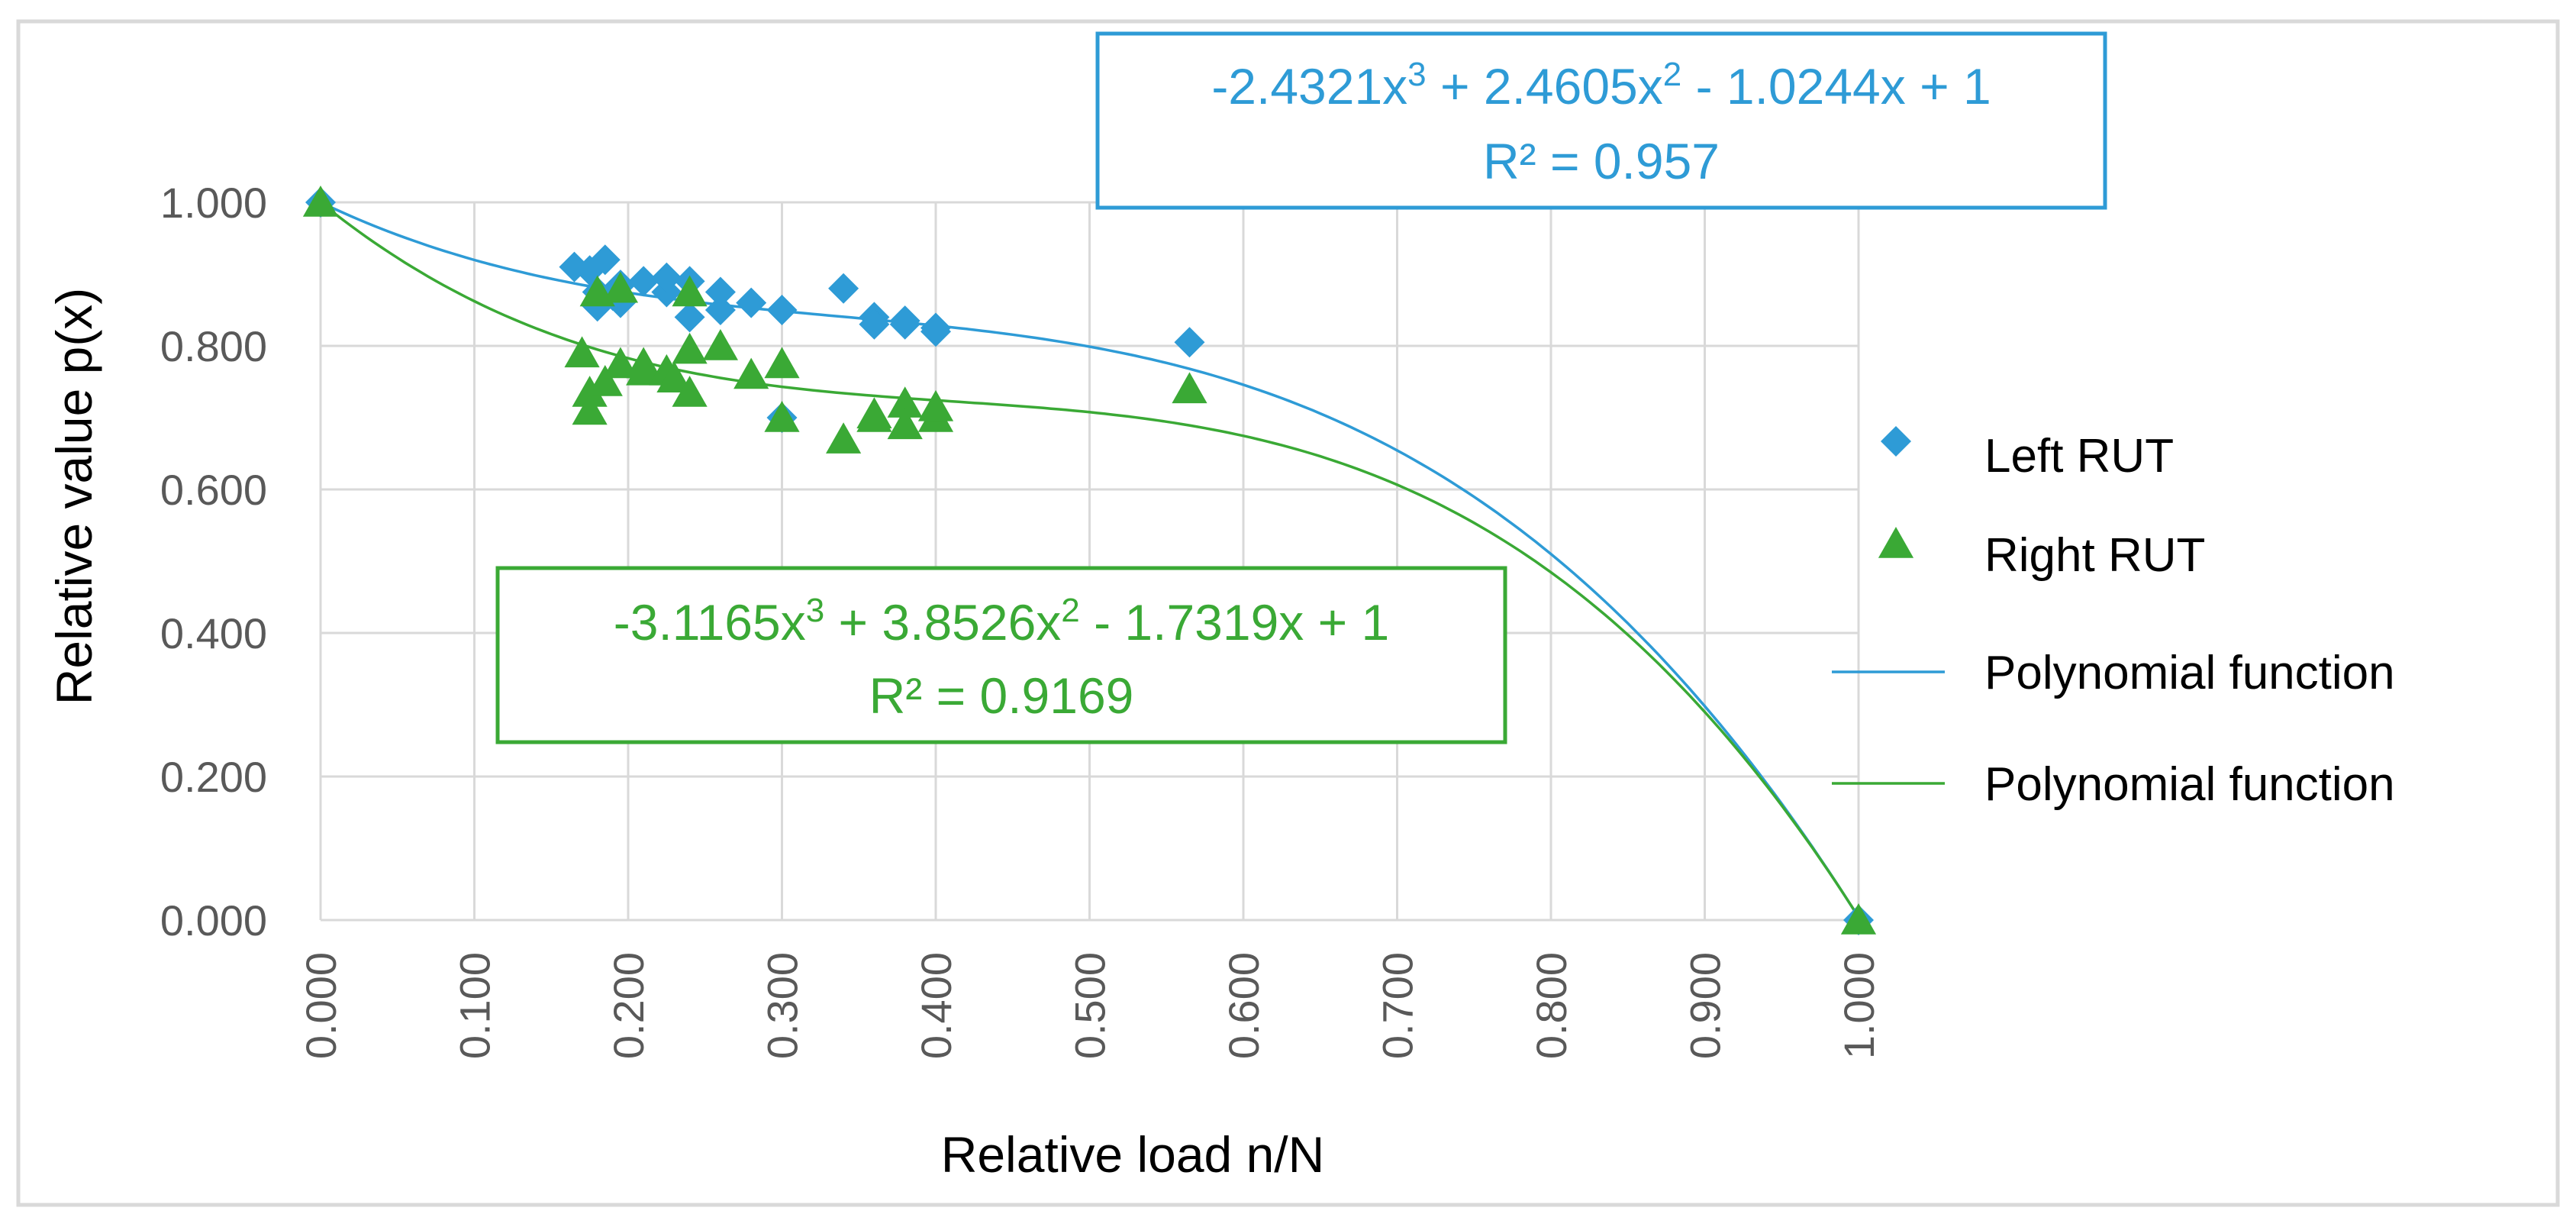  Describe the element at coordinates (936, 1006) in the screenshot. I see `x-tick-label: 0.400` at that location.